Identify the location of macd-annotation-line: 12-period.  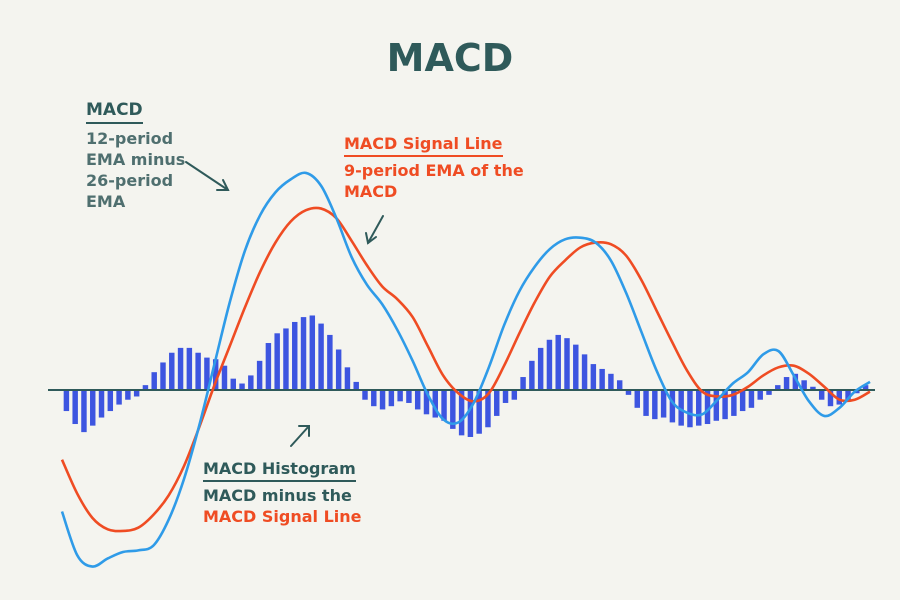
(130, 138).